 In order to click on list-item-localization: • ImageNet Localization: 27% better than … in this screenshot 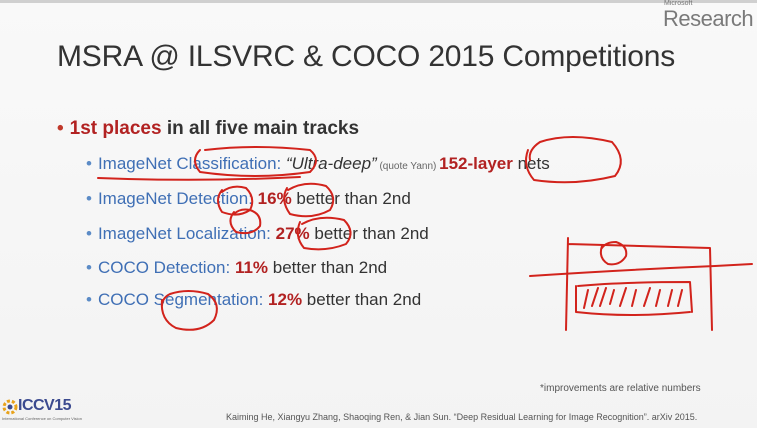, I will do `click(257, 233)`.